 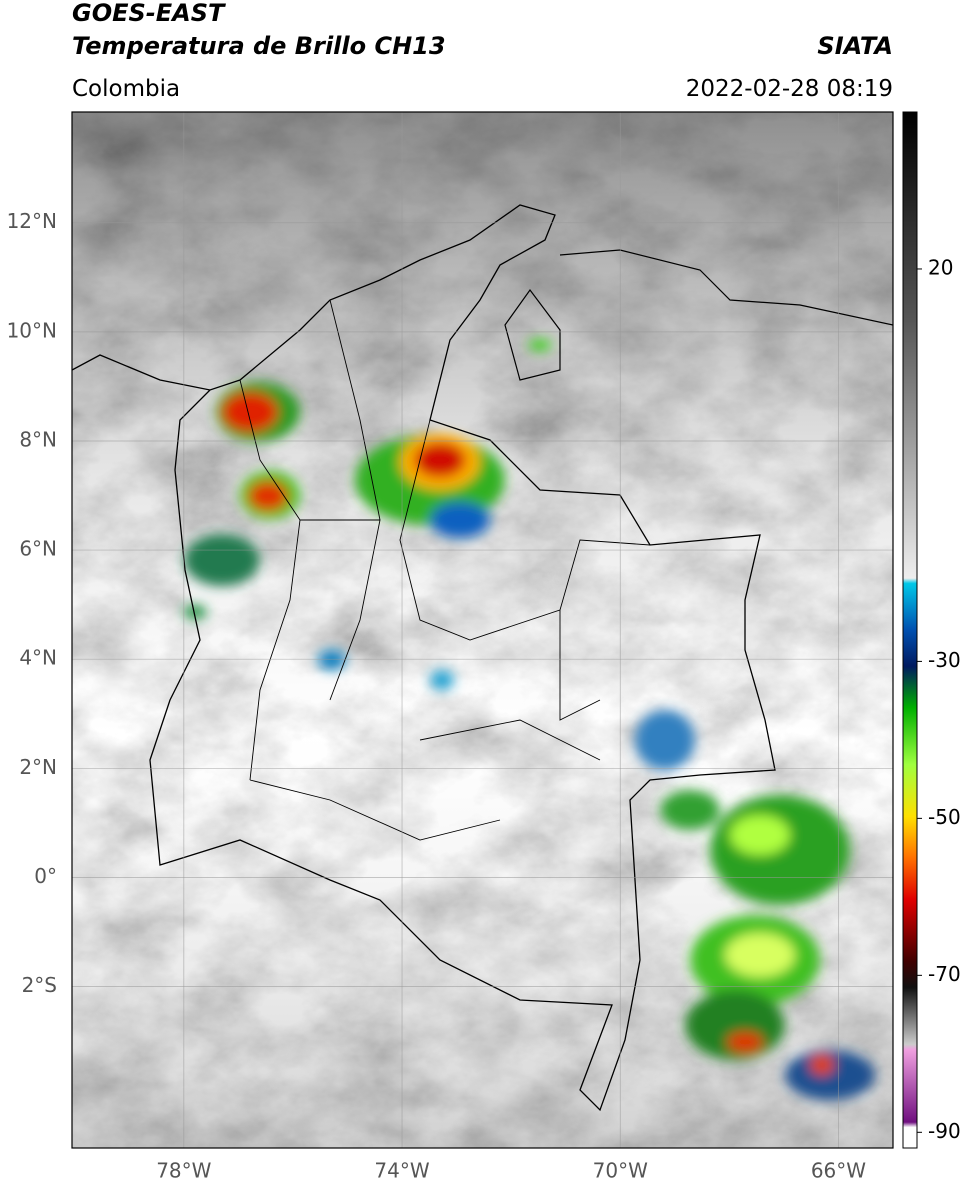 What do you see at coordinates (940, 267) in the screenshot?
I see `colorbar-tick-label: 20` at bounding box center [940, 267].